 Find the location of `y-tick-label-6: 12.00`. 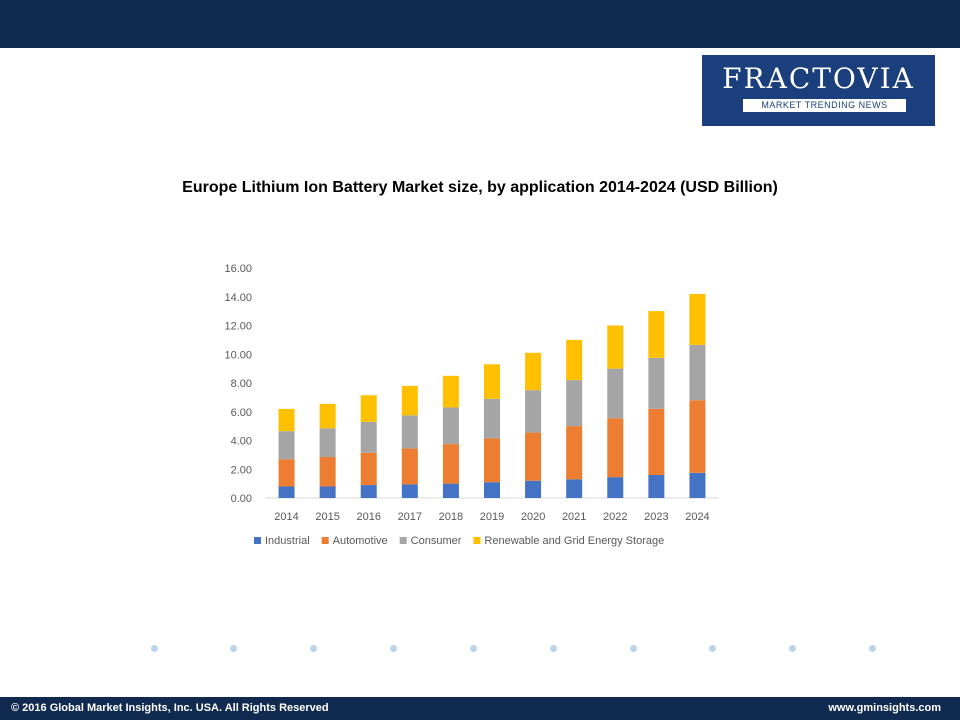

y-tick-label-6: 12.00 is located at coordinates (238, 327).